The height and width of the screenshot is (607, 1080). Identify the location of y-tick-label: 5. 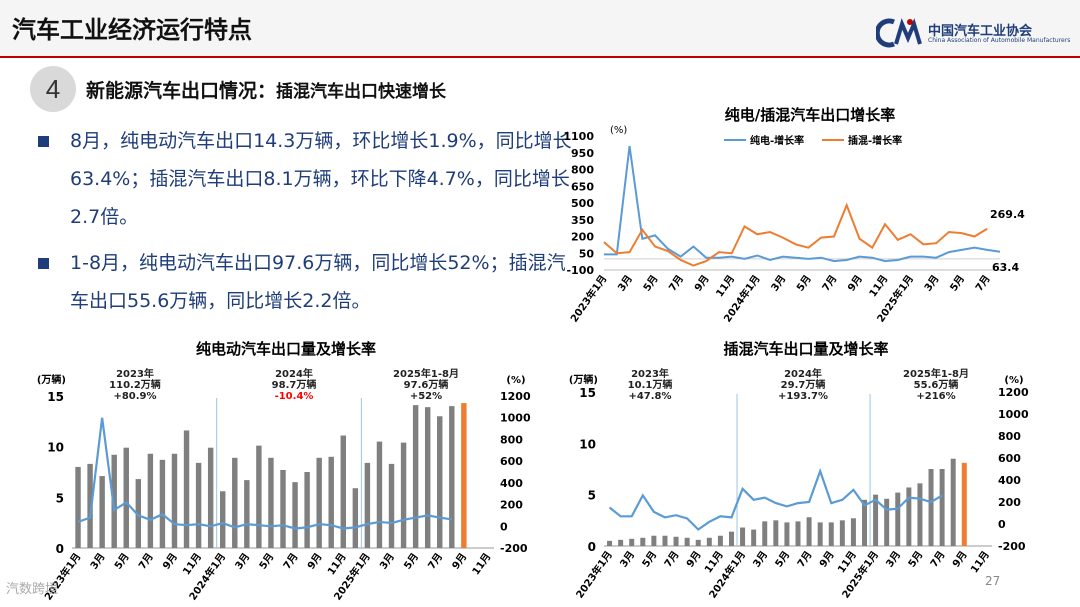
(60, 498).